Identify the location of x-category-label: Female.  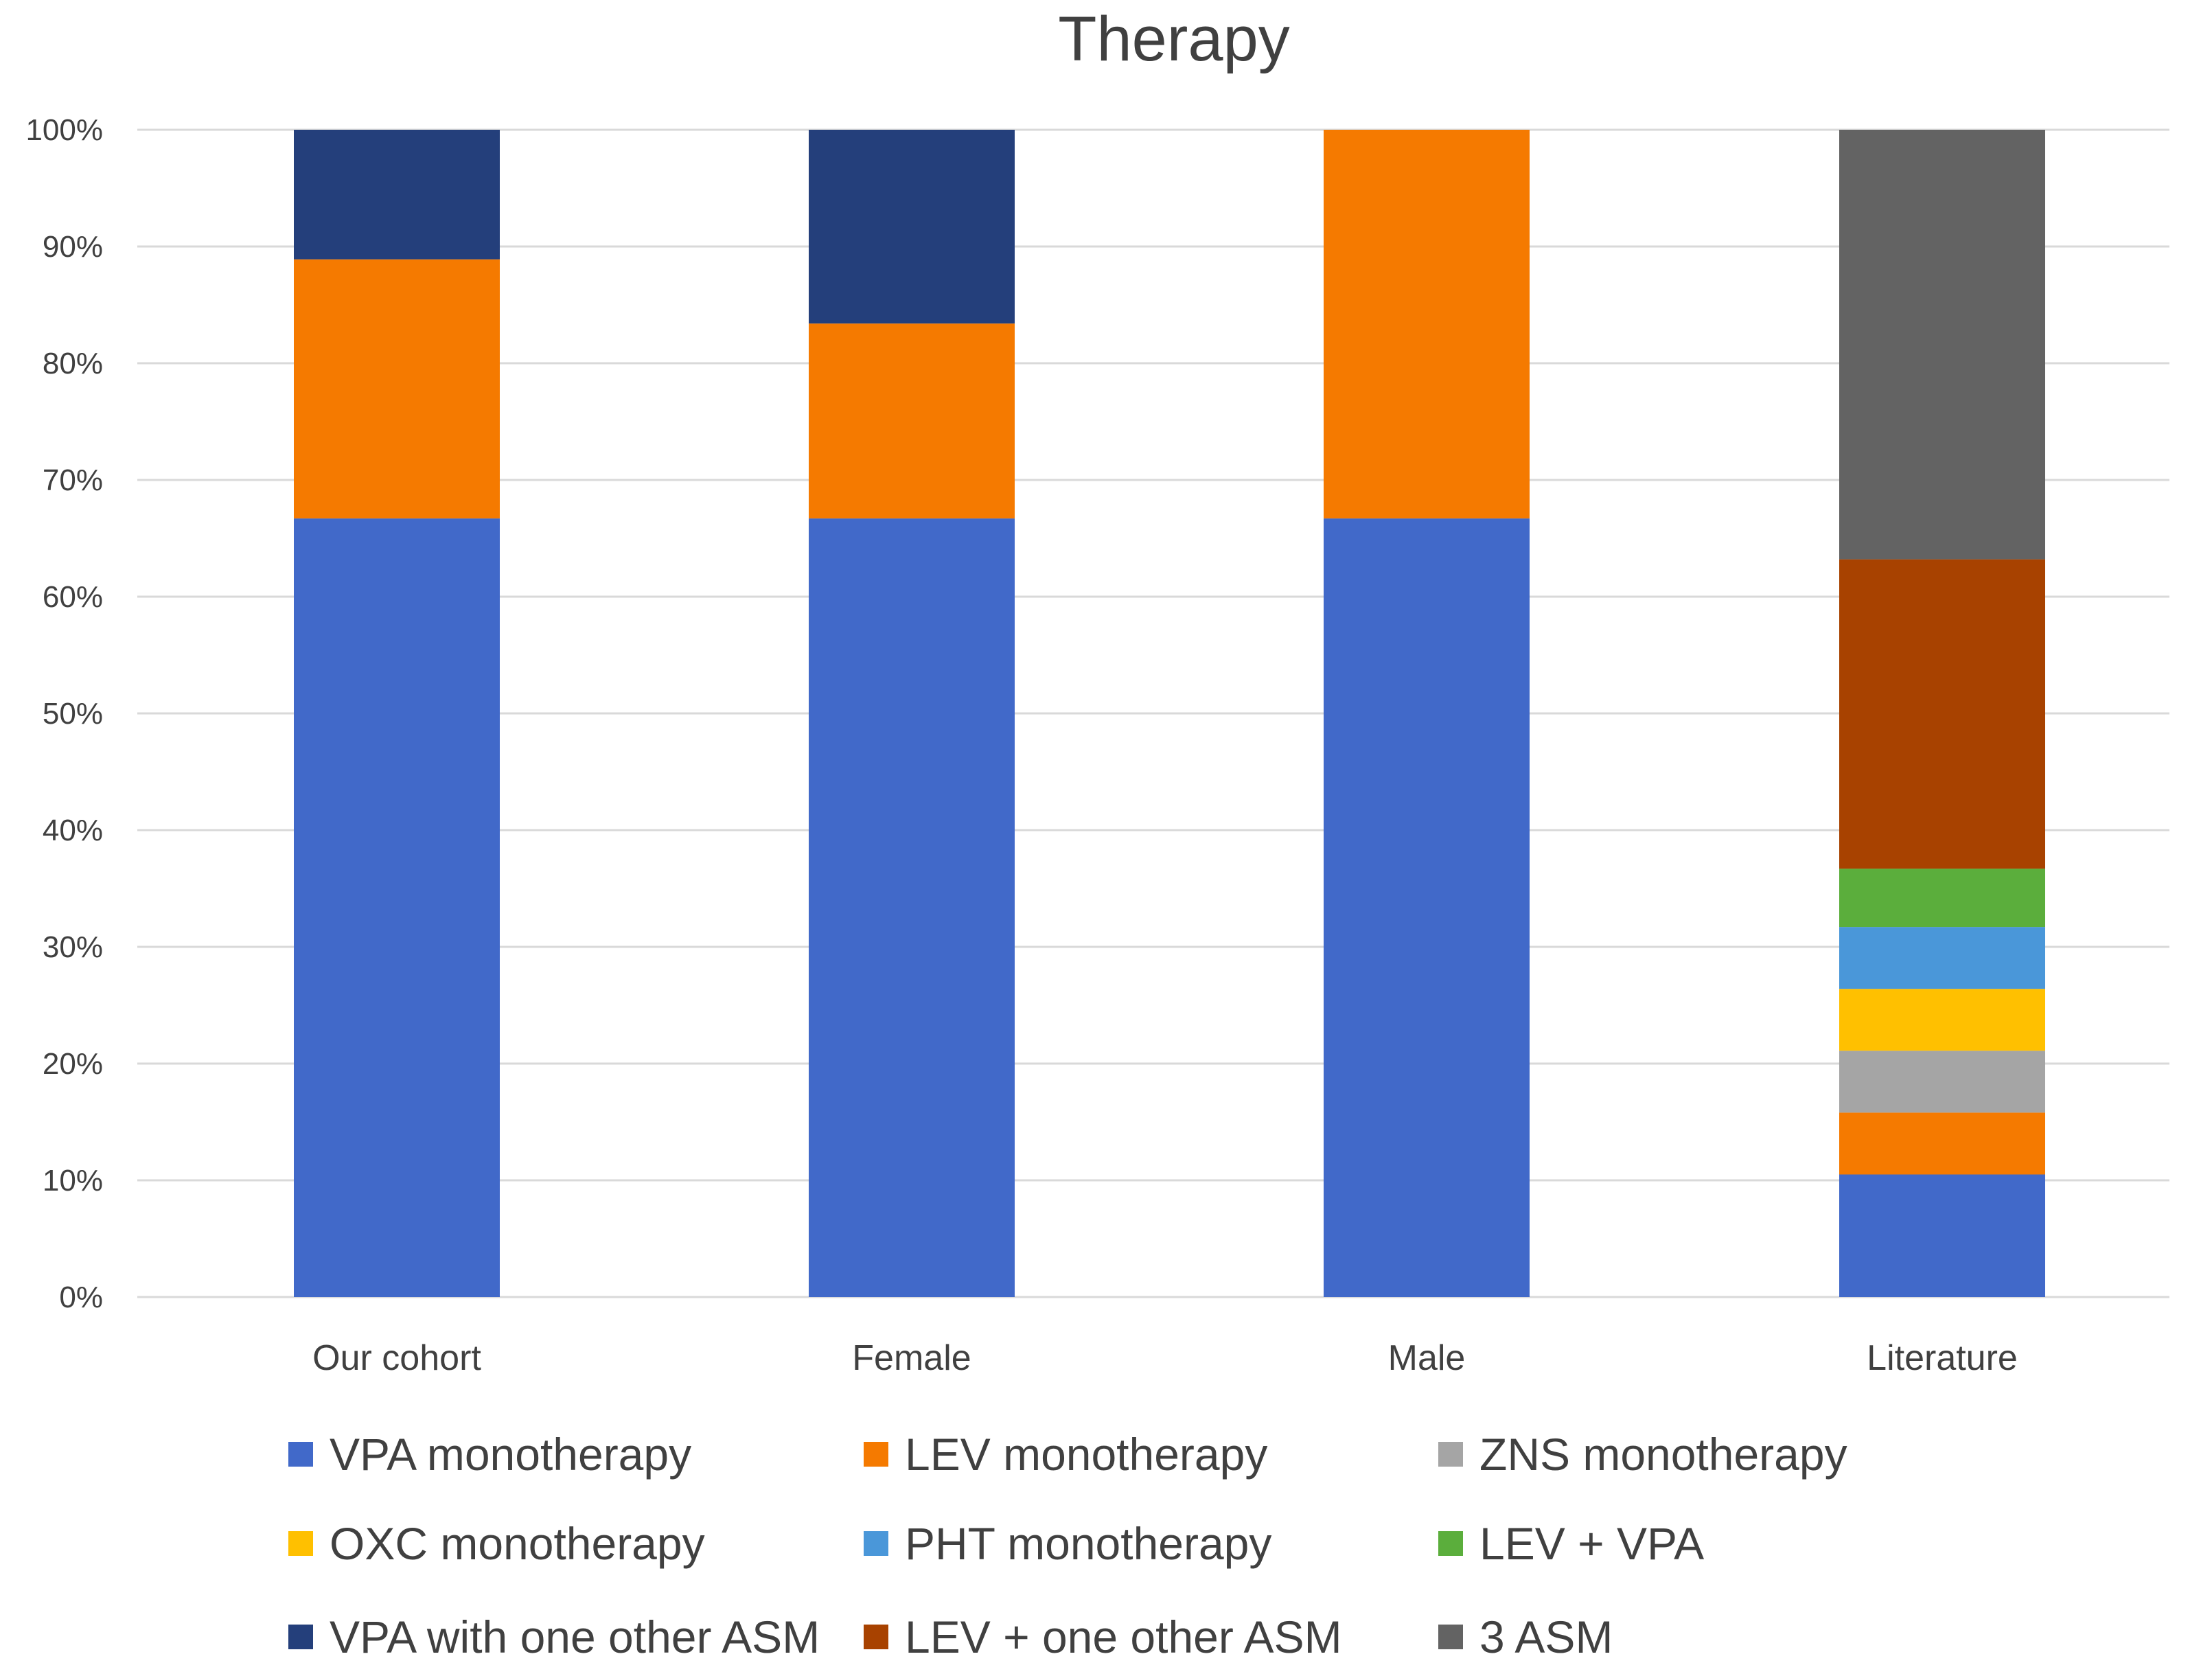
(911, 1358).